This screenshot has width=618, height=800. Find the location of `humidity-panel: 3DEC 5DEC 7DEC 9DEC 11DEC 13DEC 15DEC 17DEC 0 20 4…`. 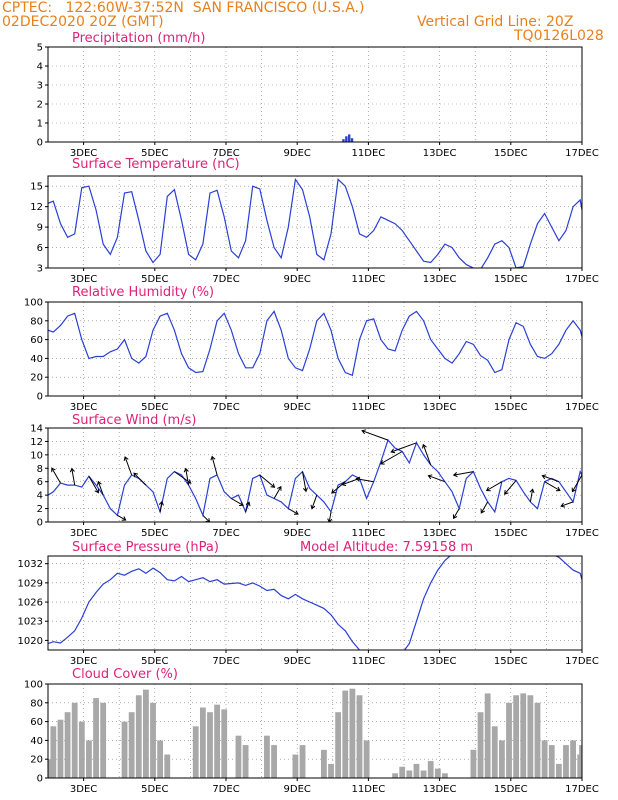

humidity-panel: 3DEC 5DEC 7DEC 9DEC 11DEC 13DEC 15DEC 17DEC 0 20 4… is located at coordinates (311, 349).